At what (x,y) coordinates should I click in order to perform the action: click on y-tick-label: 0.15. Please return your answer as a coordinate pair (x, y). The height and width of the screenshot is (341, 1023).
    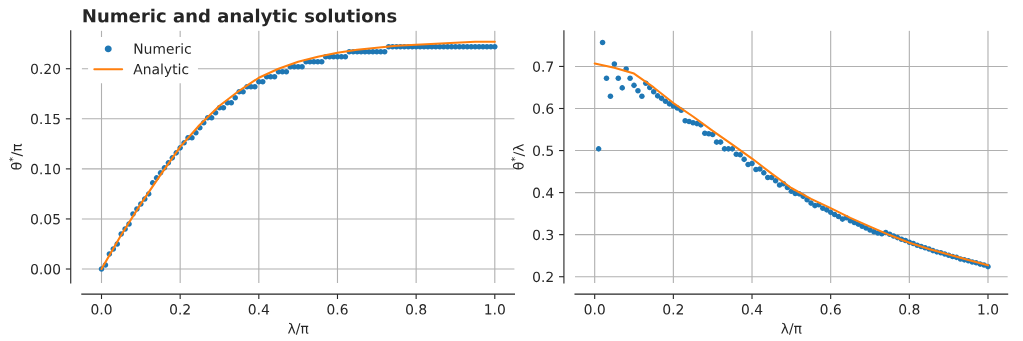
    Looking at the image, I should click on (45, 119).